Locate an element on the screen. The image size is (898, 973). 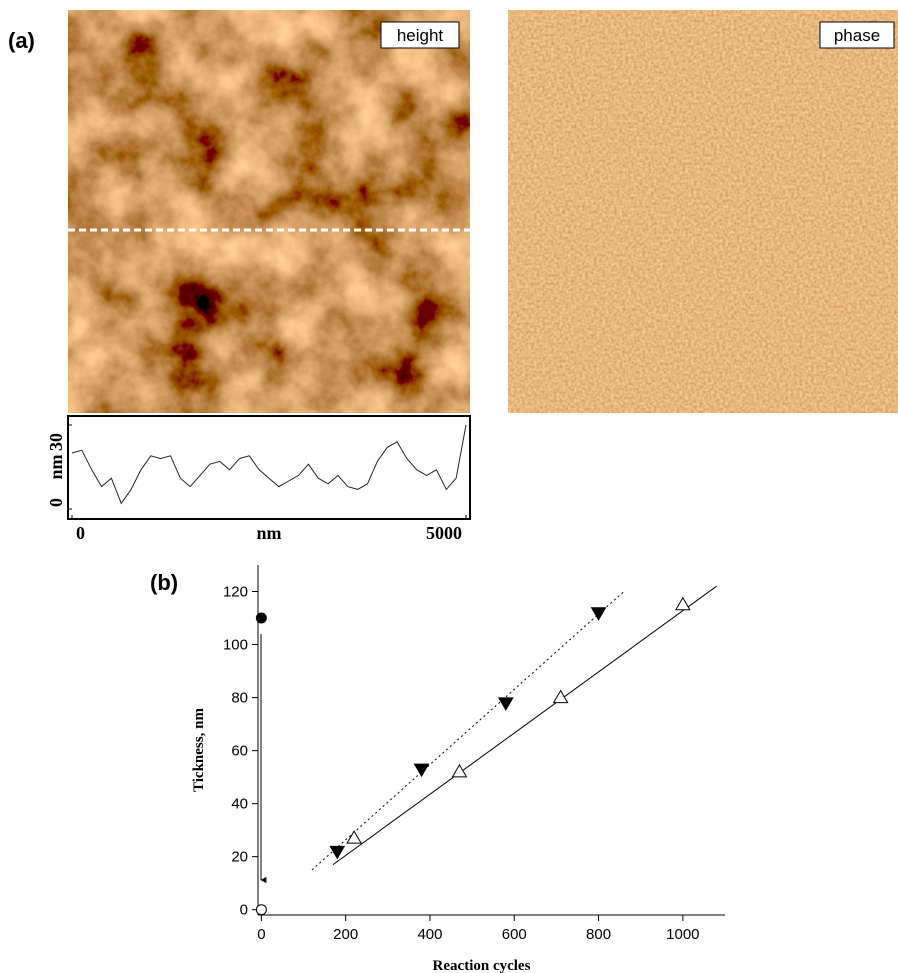
x-axis-label: Reaction cycles is located at coordinates (482, 965).